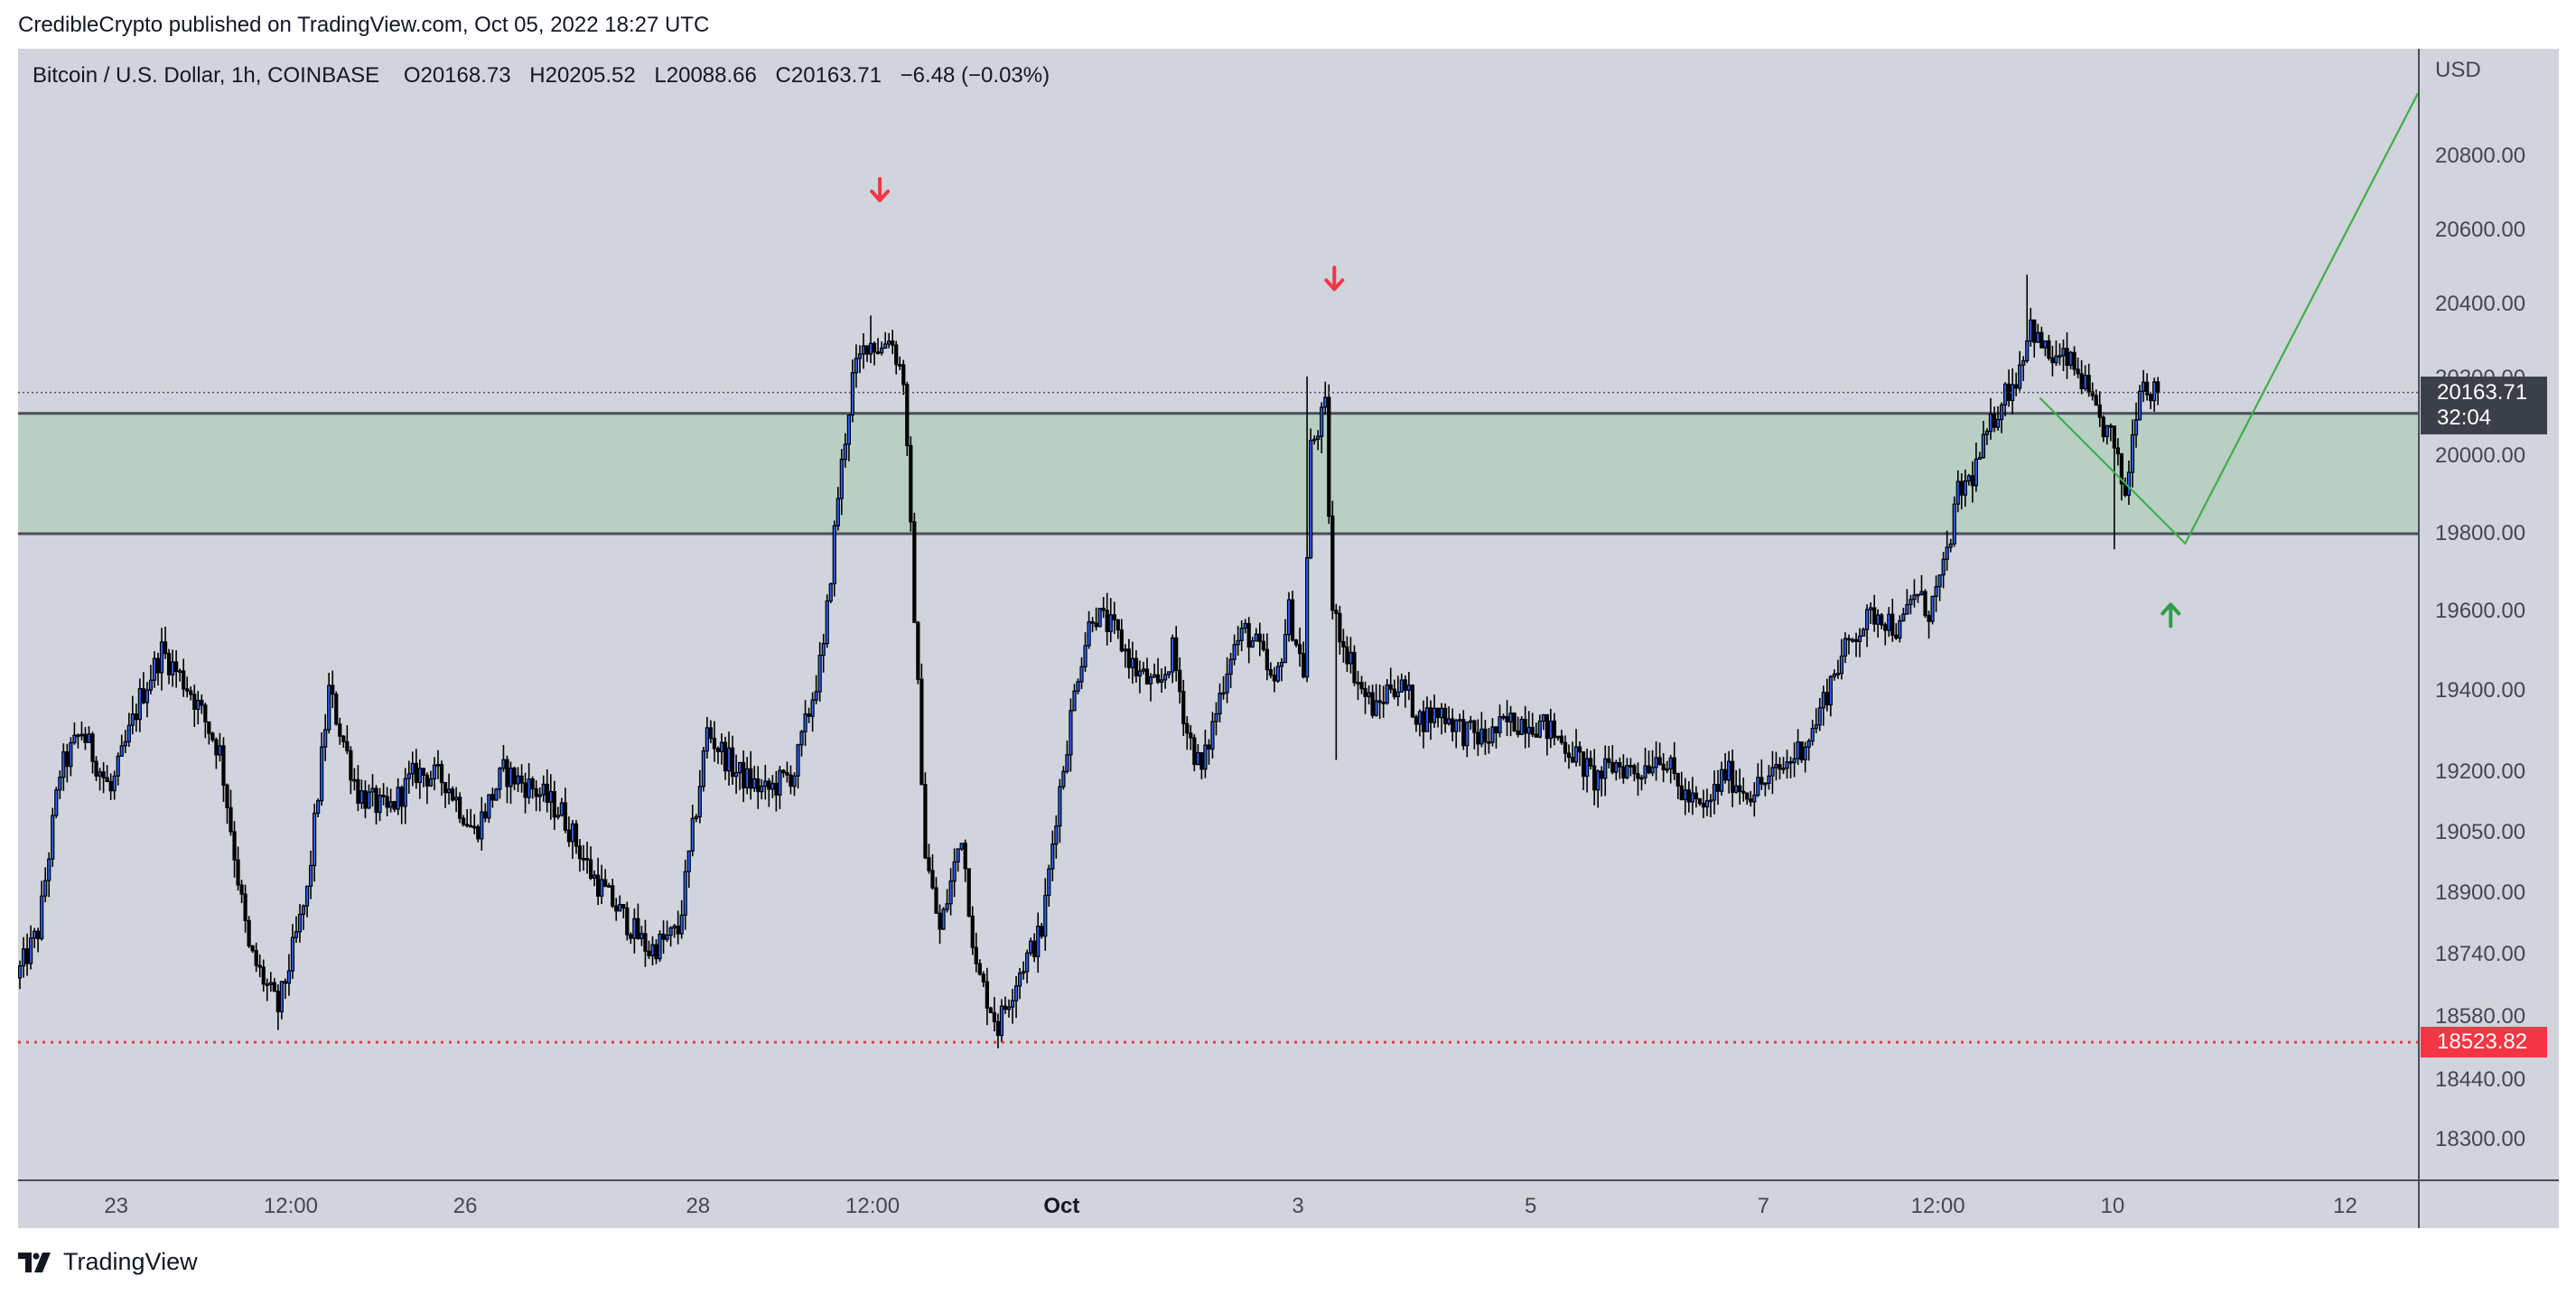  Describe the element at coordinates (2480, 1079) in the screenshot. I see `price-tick-label: 18440.00` at that location.